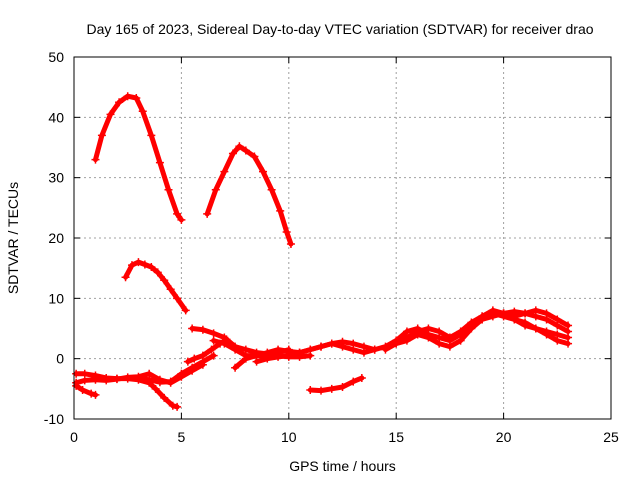  Describe the element at coordinates (315, 352) in the screenshot. I see `series-arc-l` at that location.